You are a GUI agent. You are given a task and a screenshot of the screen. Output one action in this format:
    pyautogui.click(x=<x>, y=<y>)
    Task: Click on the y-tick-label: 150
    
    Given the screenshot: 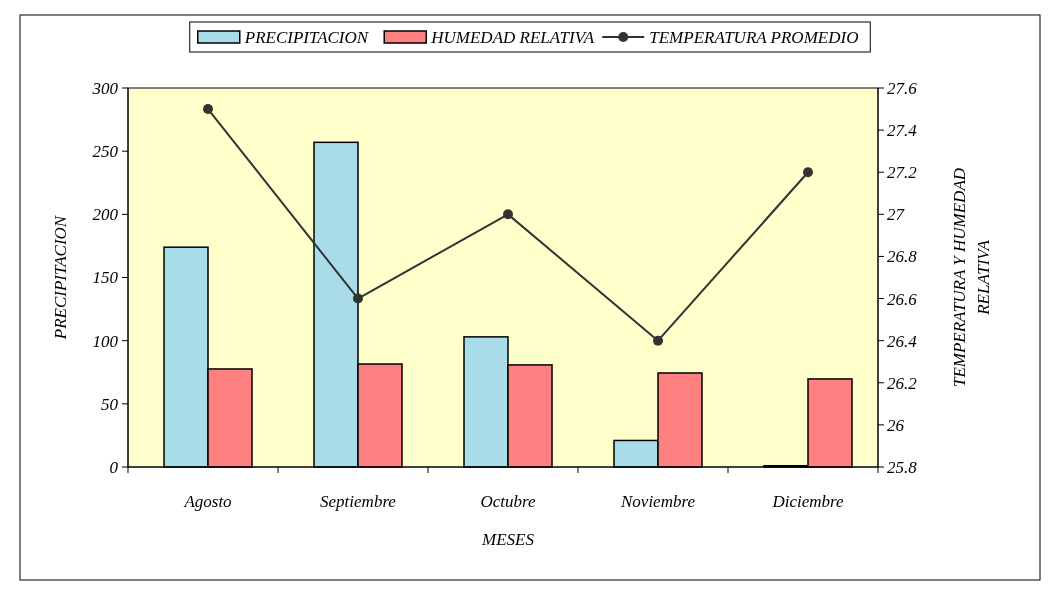 What is the action you would take?
    pyautogui.click(x=105, y=278)
    